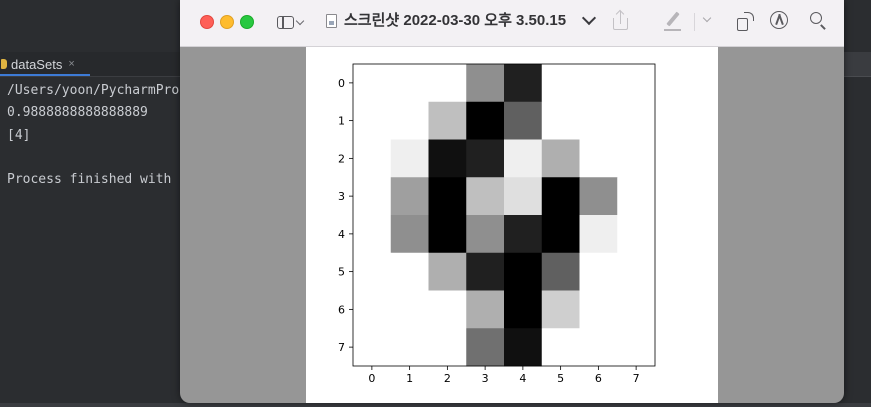 This screenshot has width=871, height=407. What do you see at coordinates (300, 20) in the screenshot?
I see `chevron-down-icon` at bounding box center [300, 20].